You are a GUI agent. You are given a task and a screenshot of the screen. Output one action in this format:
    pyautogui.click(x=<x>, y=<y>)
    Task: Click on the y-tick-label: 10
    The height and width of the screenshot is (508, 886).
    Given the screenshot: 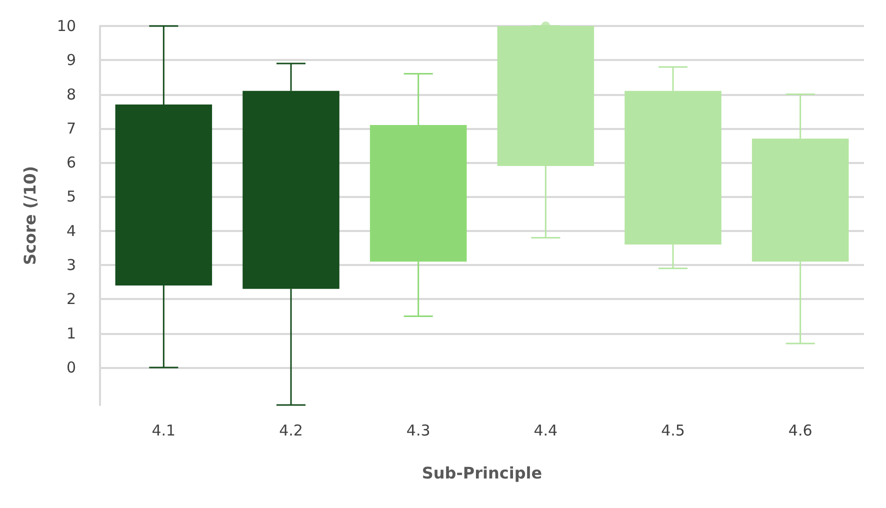 What is the action you would take?
    pyautogui.click(x=66, y=26)
    